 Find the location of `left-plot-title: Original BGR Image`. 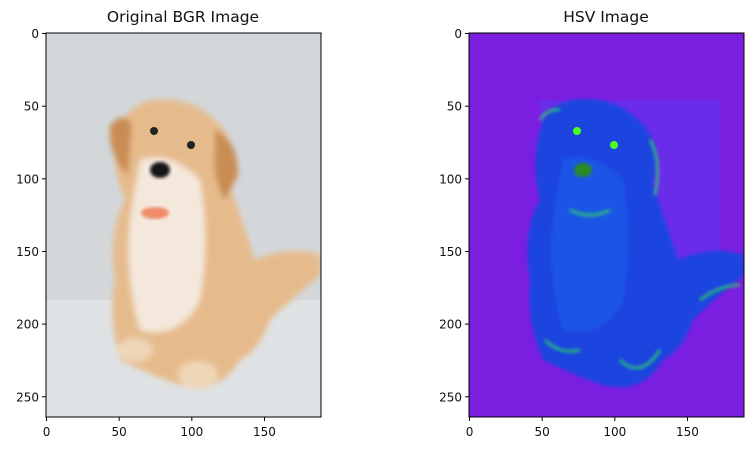

left-plot-title: Original BGR Image is located at coordinates (183, 17).